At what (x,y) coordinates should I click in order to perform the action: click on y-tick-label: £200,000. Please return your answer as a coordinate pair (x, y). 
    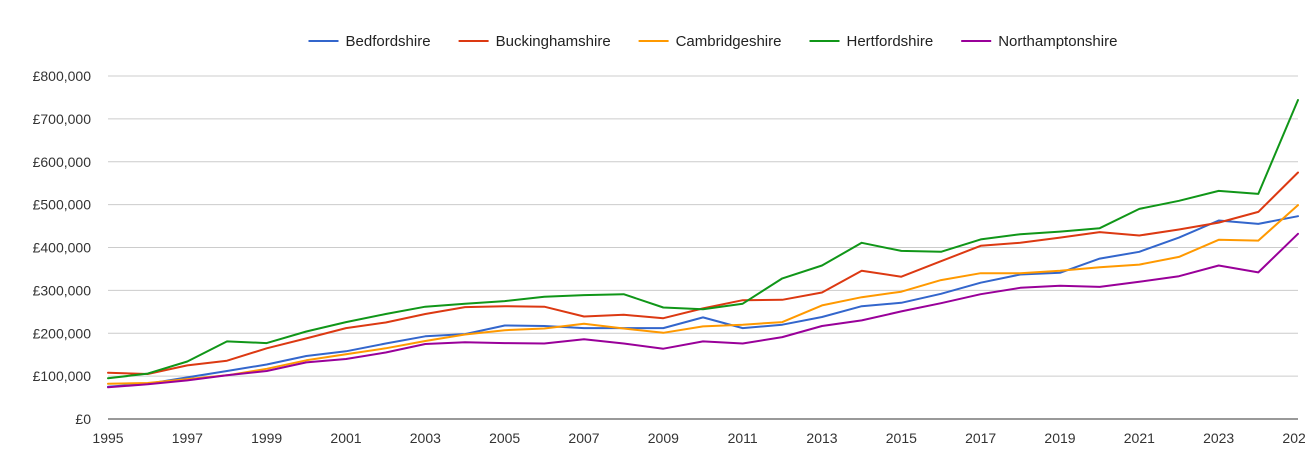
    Looking at the image, I should click on (62, 333).